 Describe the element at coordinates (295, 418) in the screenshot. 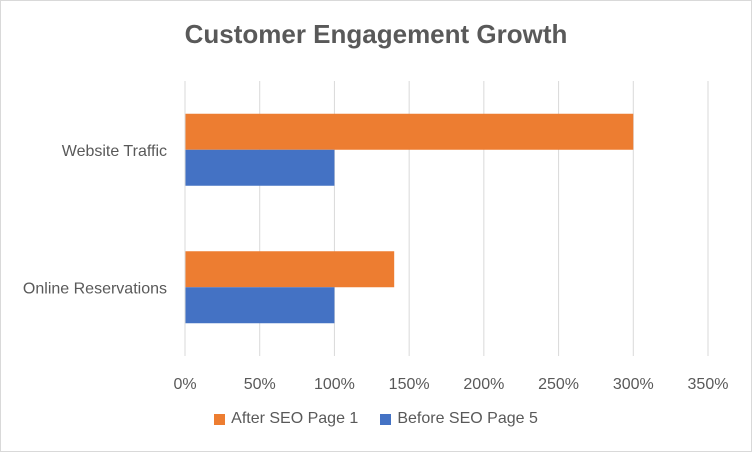

I see `legend-label-after: After SEO Page 1` at that location.